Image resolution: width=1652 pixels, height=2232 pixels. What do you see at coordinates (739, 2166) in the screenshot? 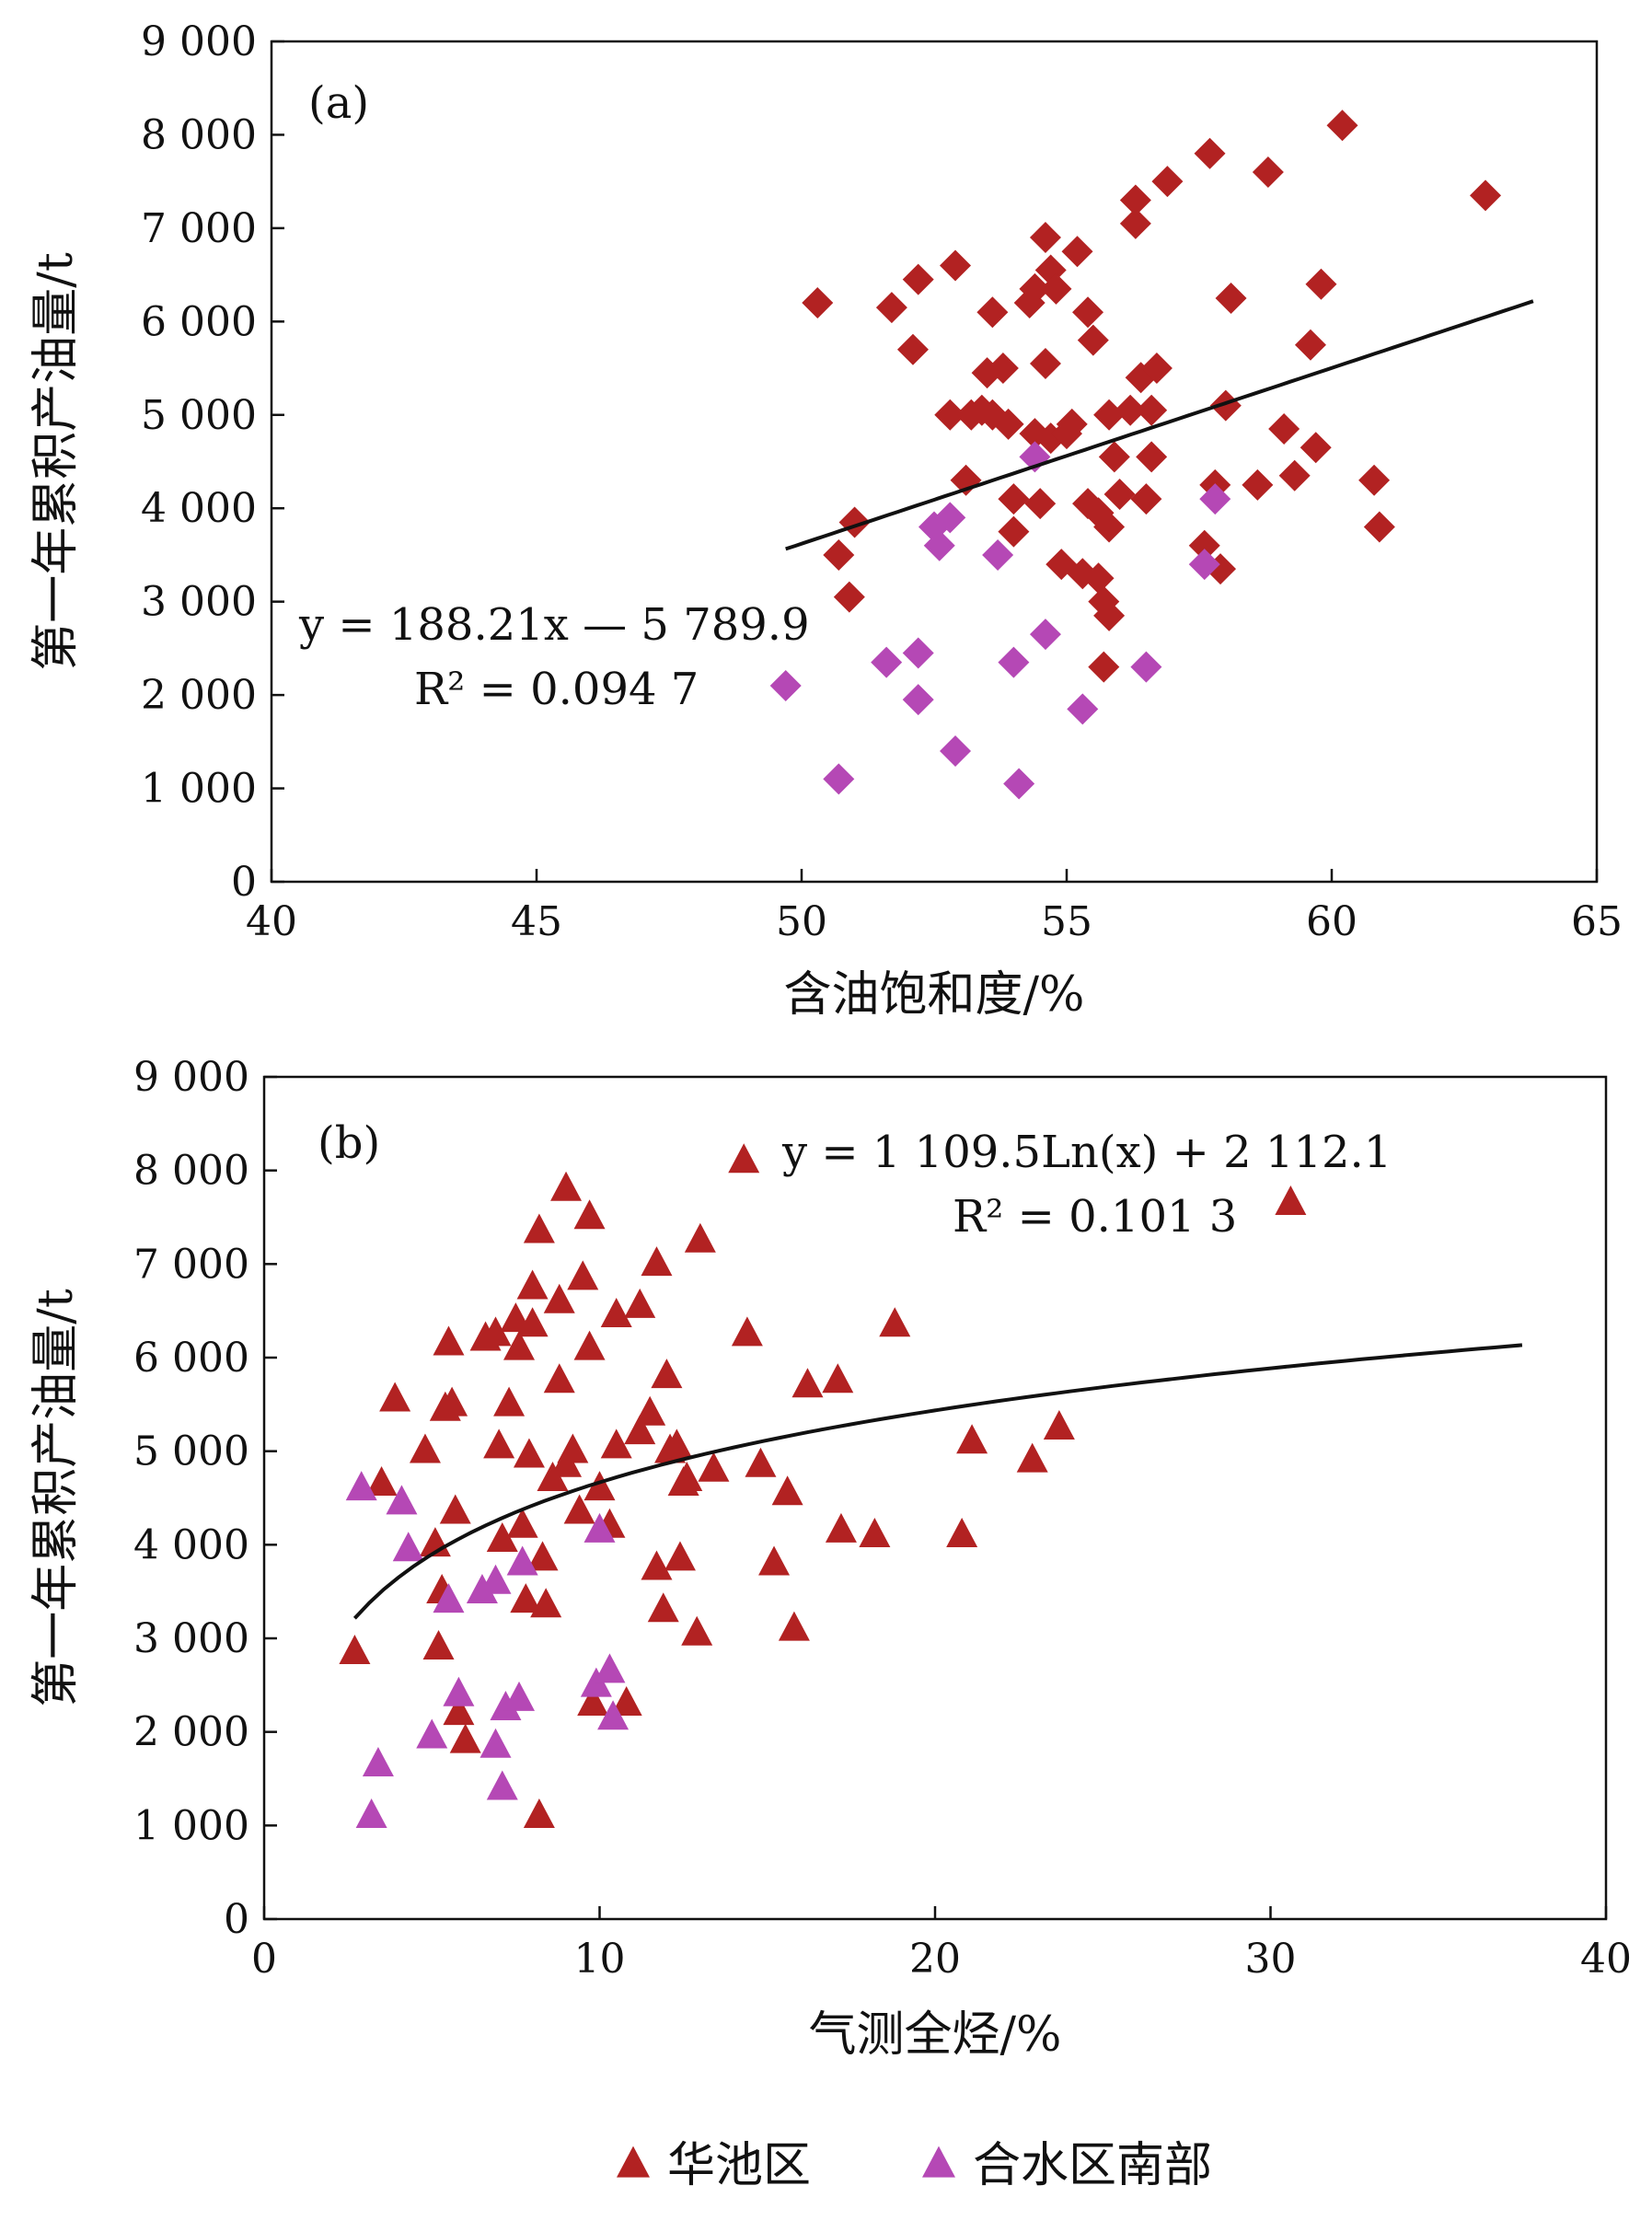
I see `legend-label: 华池区` at bounding box center [739, 2166].